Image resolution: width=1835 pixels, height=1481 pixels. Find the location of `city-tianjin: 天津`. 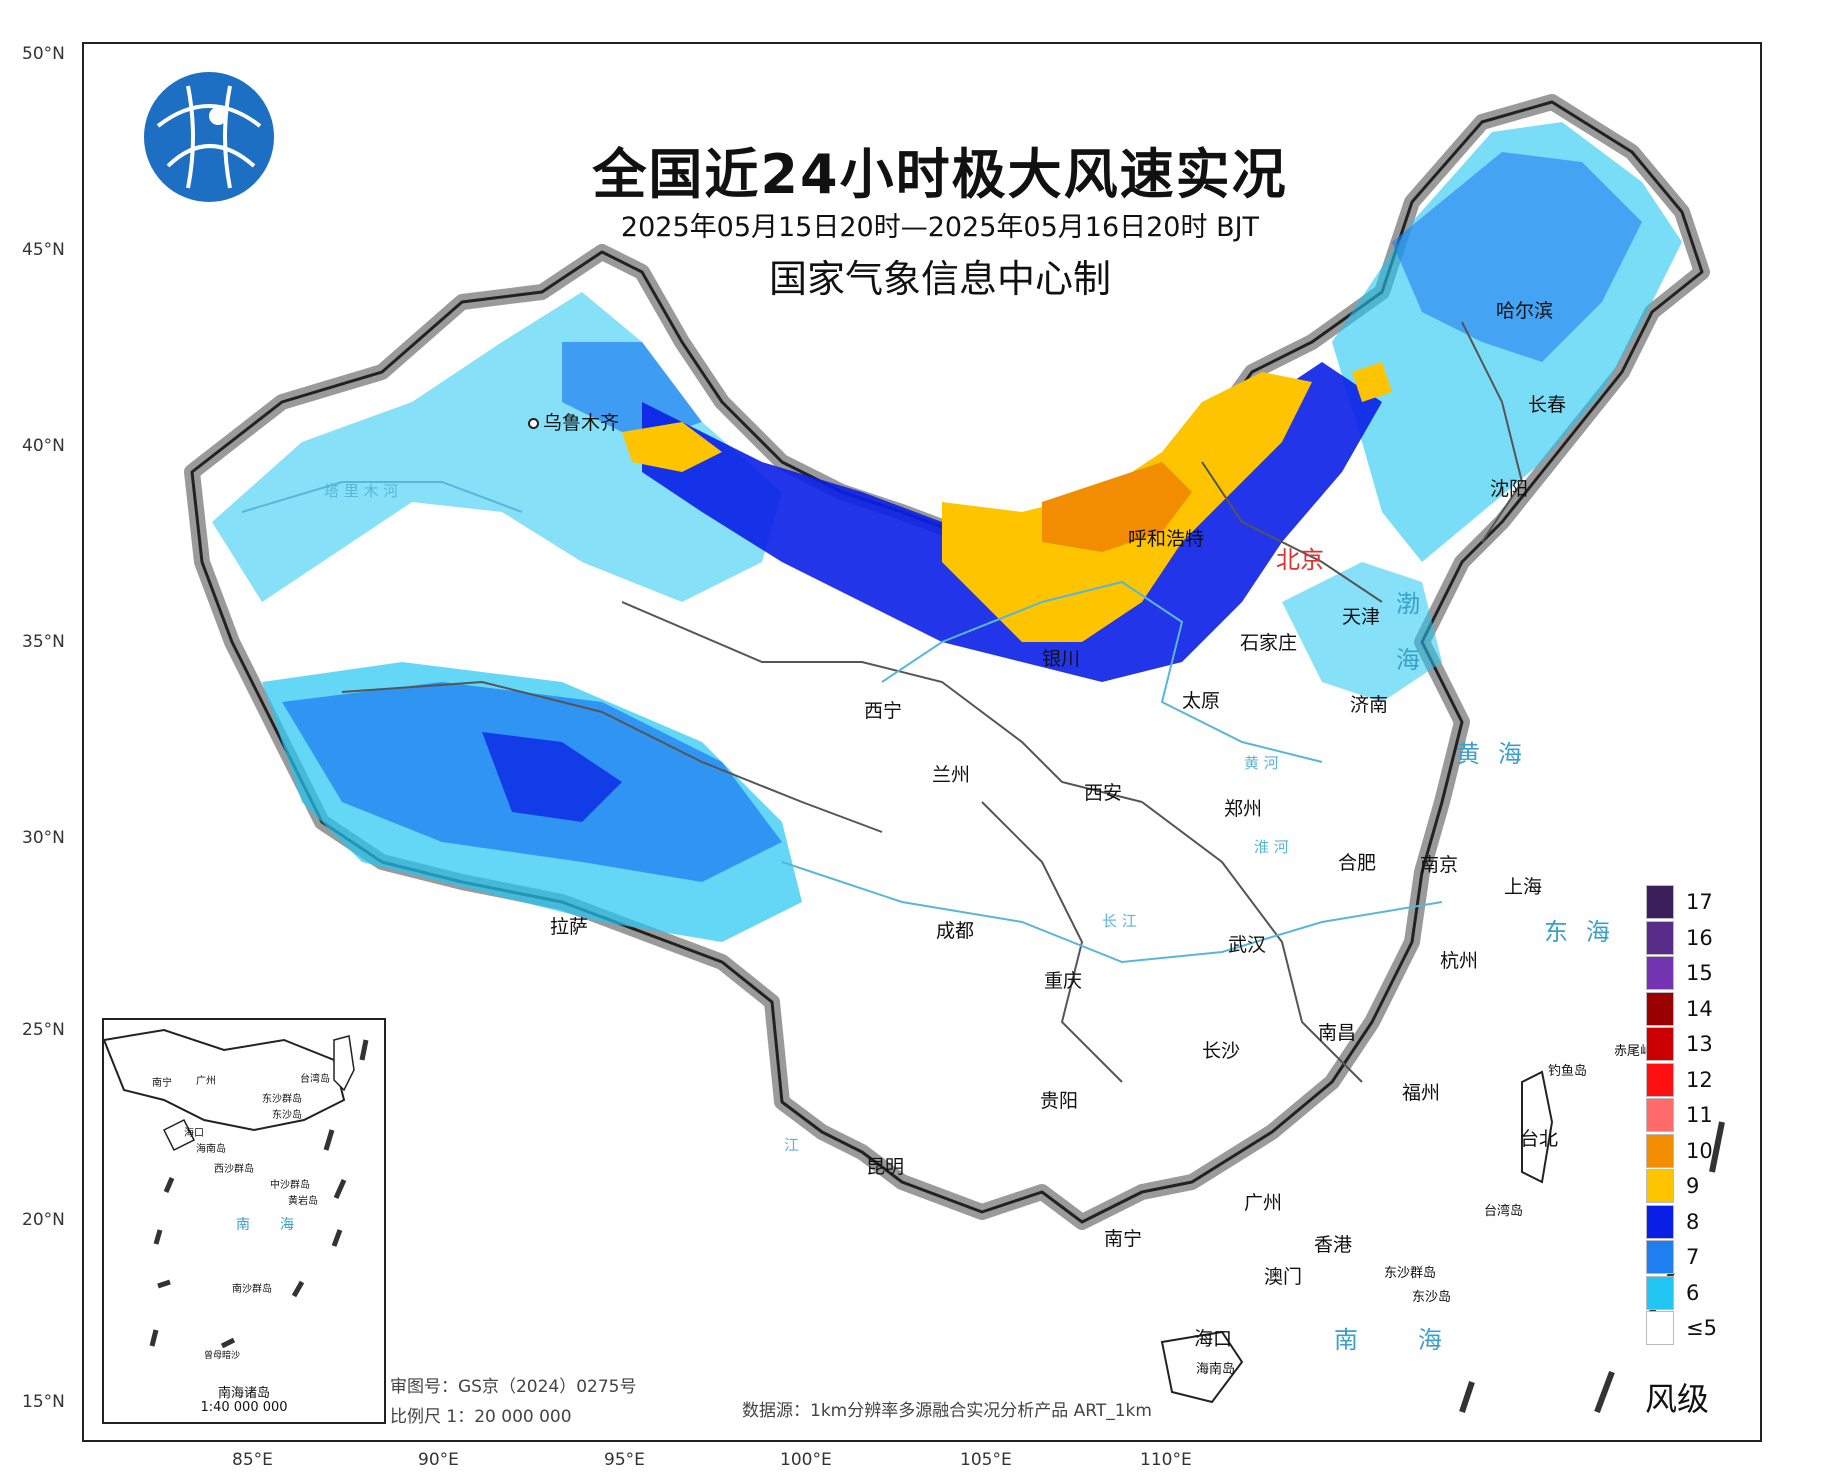

city-tianjin: 天津 is located at coordinates (1361, 617).